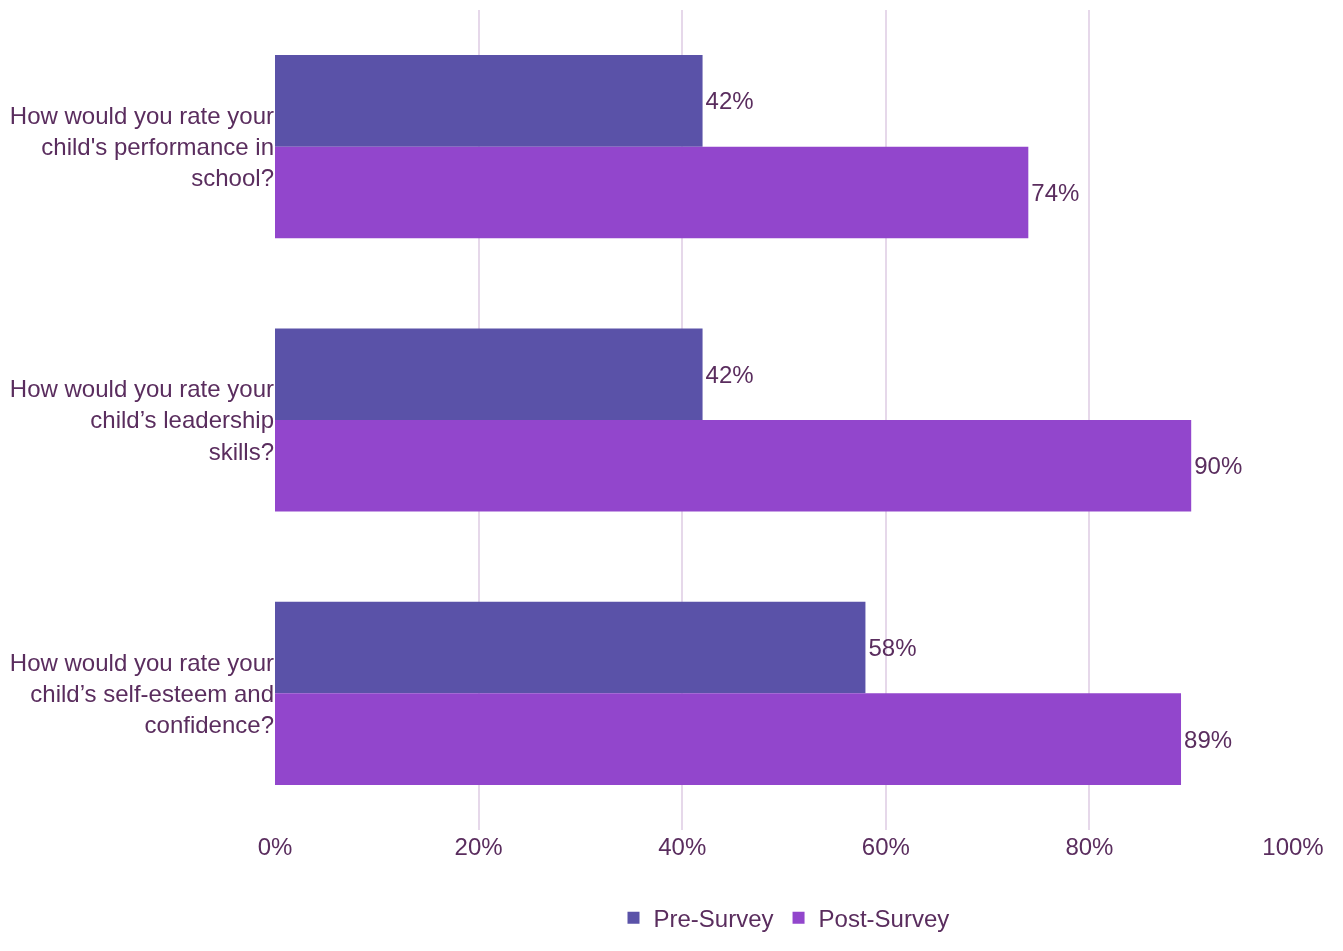  What do you see at coordinates (885, 846) in the screenshot?
I see `x-tick-label: 60%` at bounding box center [885, 846].